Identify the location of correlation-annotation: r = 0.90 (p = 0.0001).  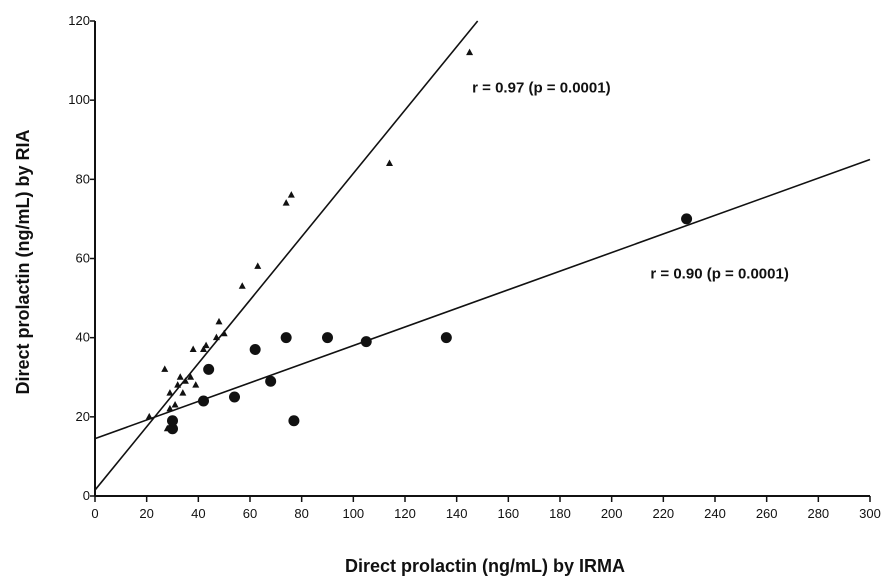
(719, 273).